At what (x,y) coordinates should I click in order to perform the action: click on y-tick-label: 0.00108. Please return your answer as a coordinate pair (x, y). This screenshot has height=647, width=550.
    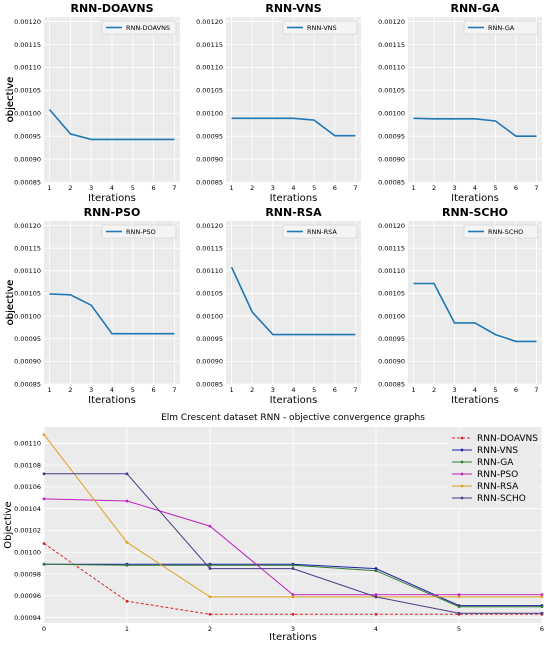
    Looking at the image, I should click on (27, 465).